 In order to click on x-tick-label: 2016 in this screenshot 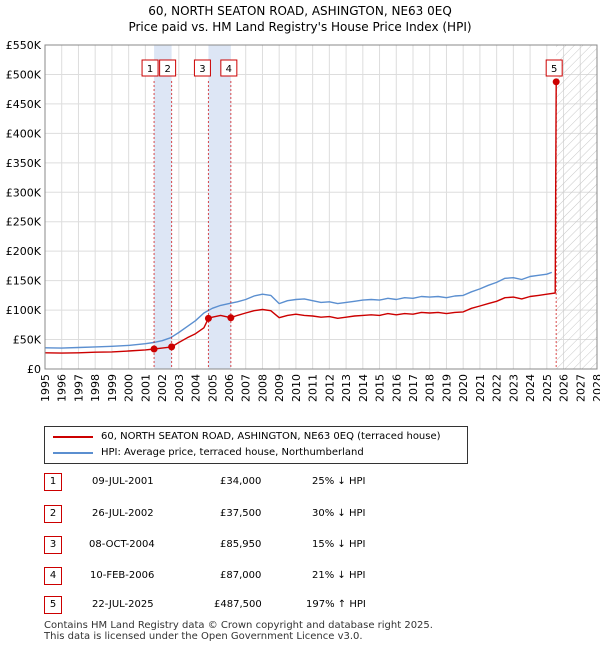, I will do `click(396, 388)`.